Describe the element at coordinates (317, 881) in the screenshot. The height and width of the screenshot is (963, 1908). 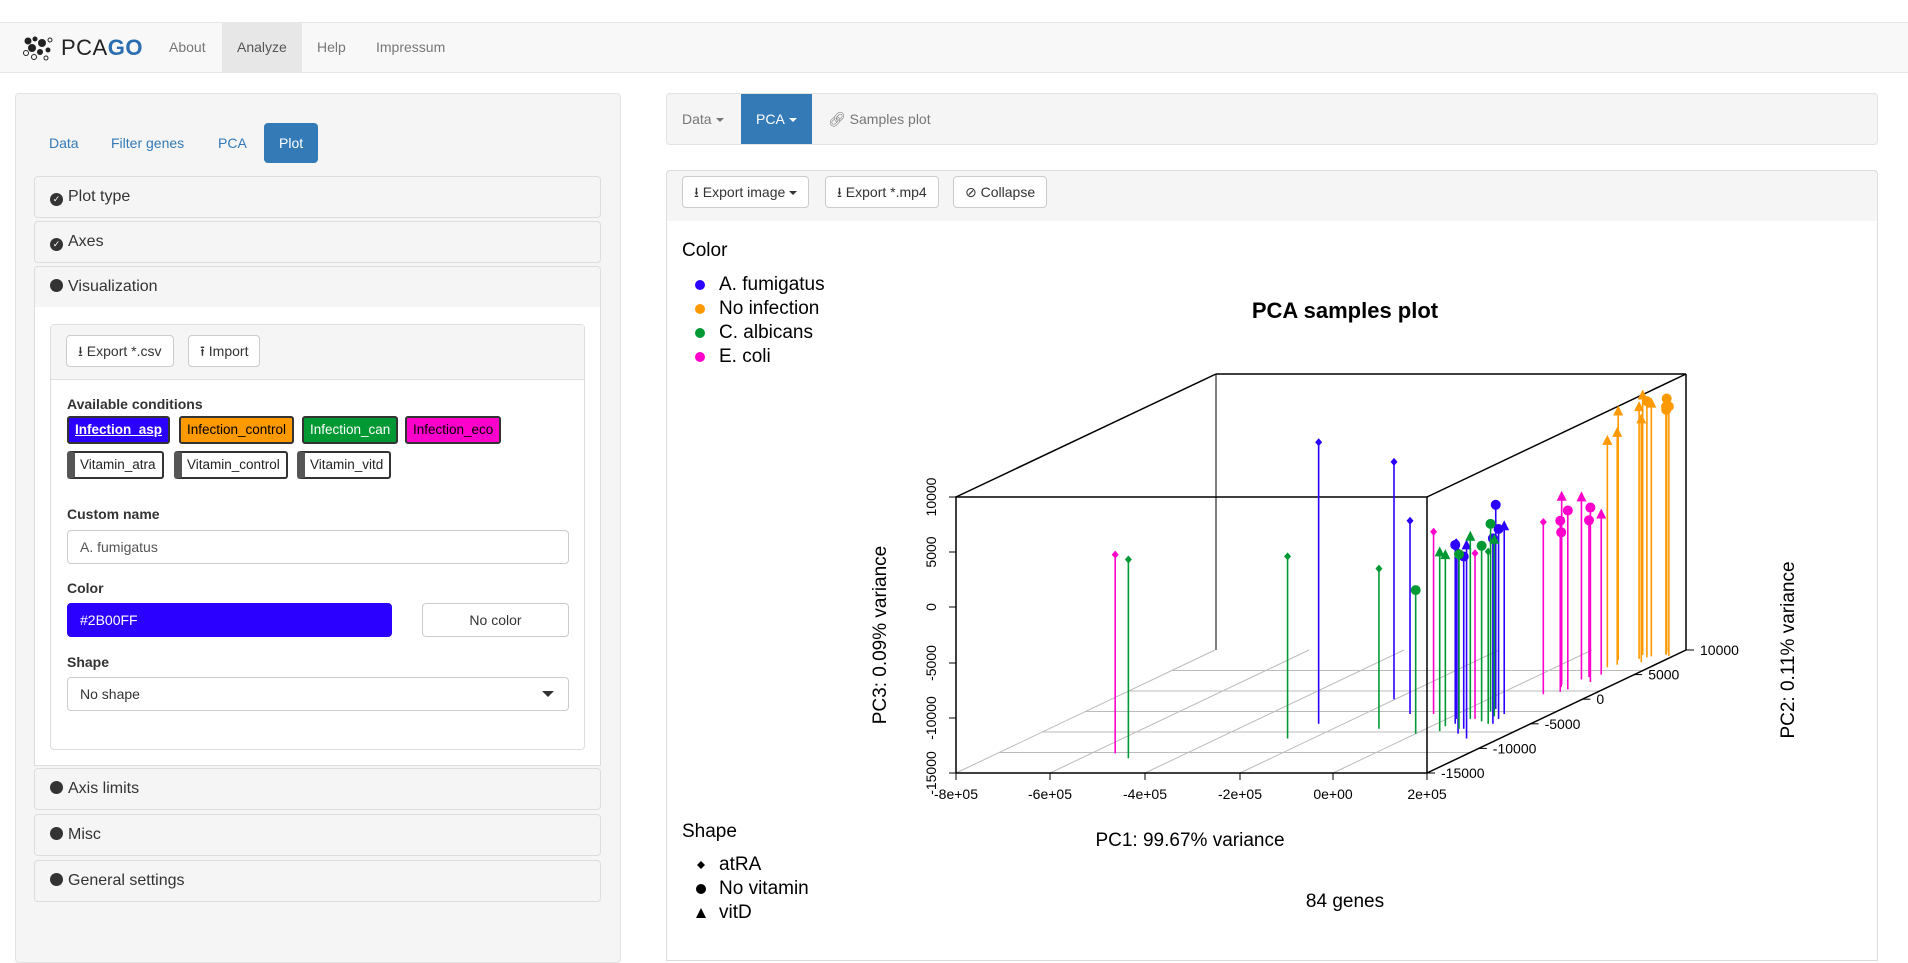
I see `section-general-settings: General settings` at that location.